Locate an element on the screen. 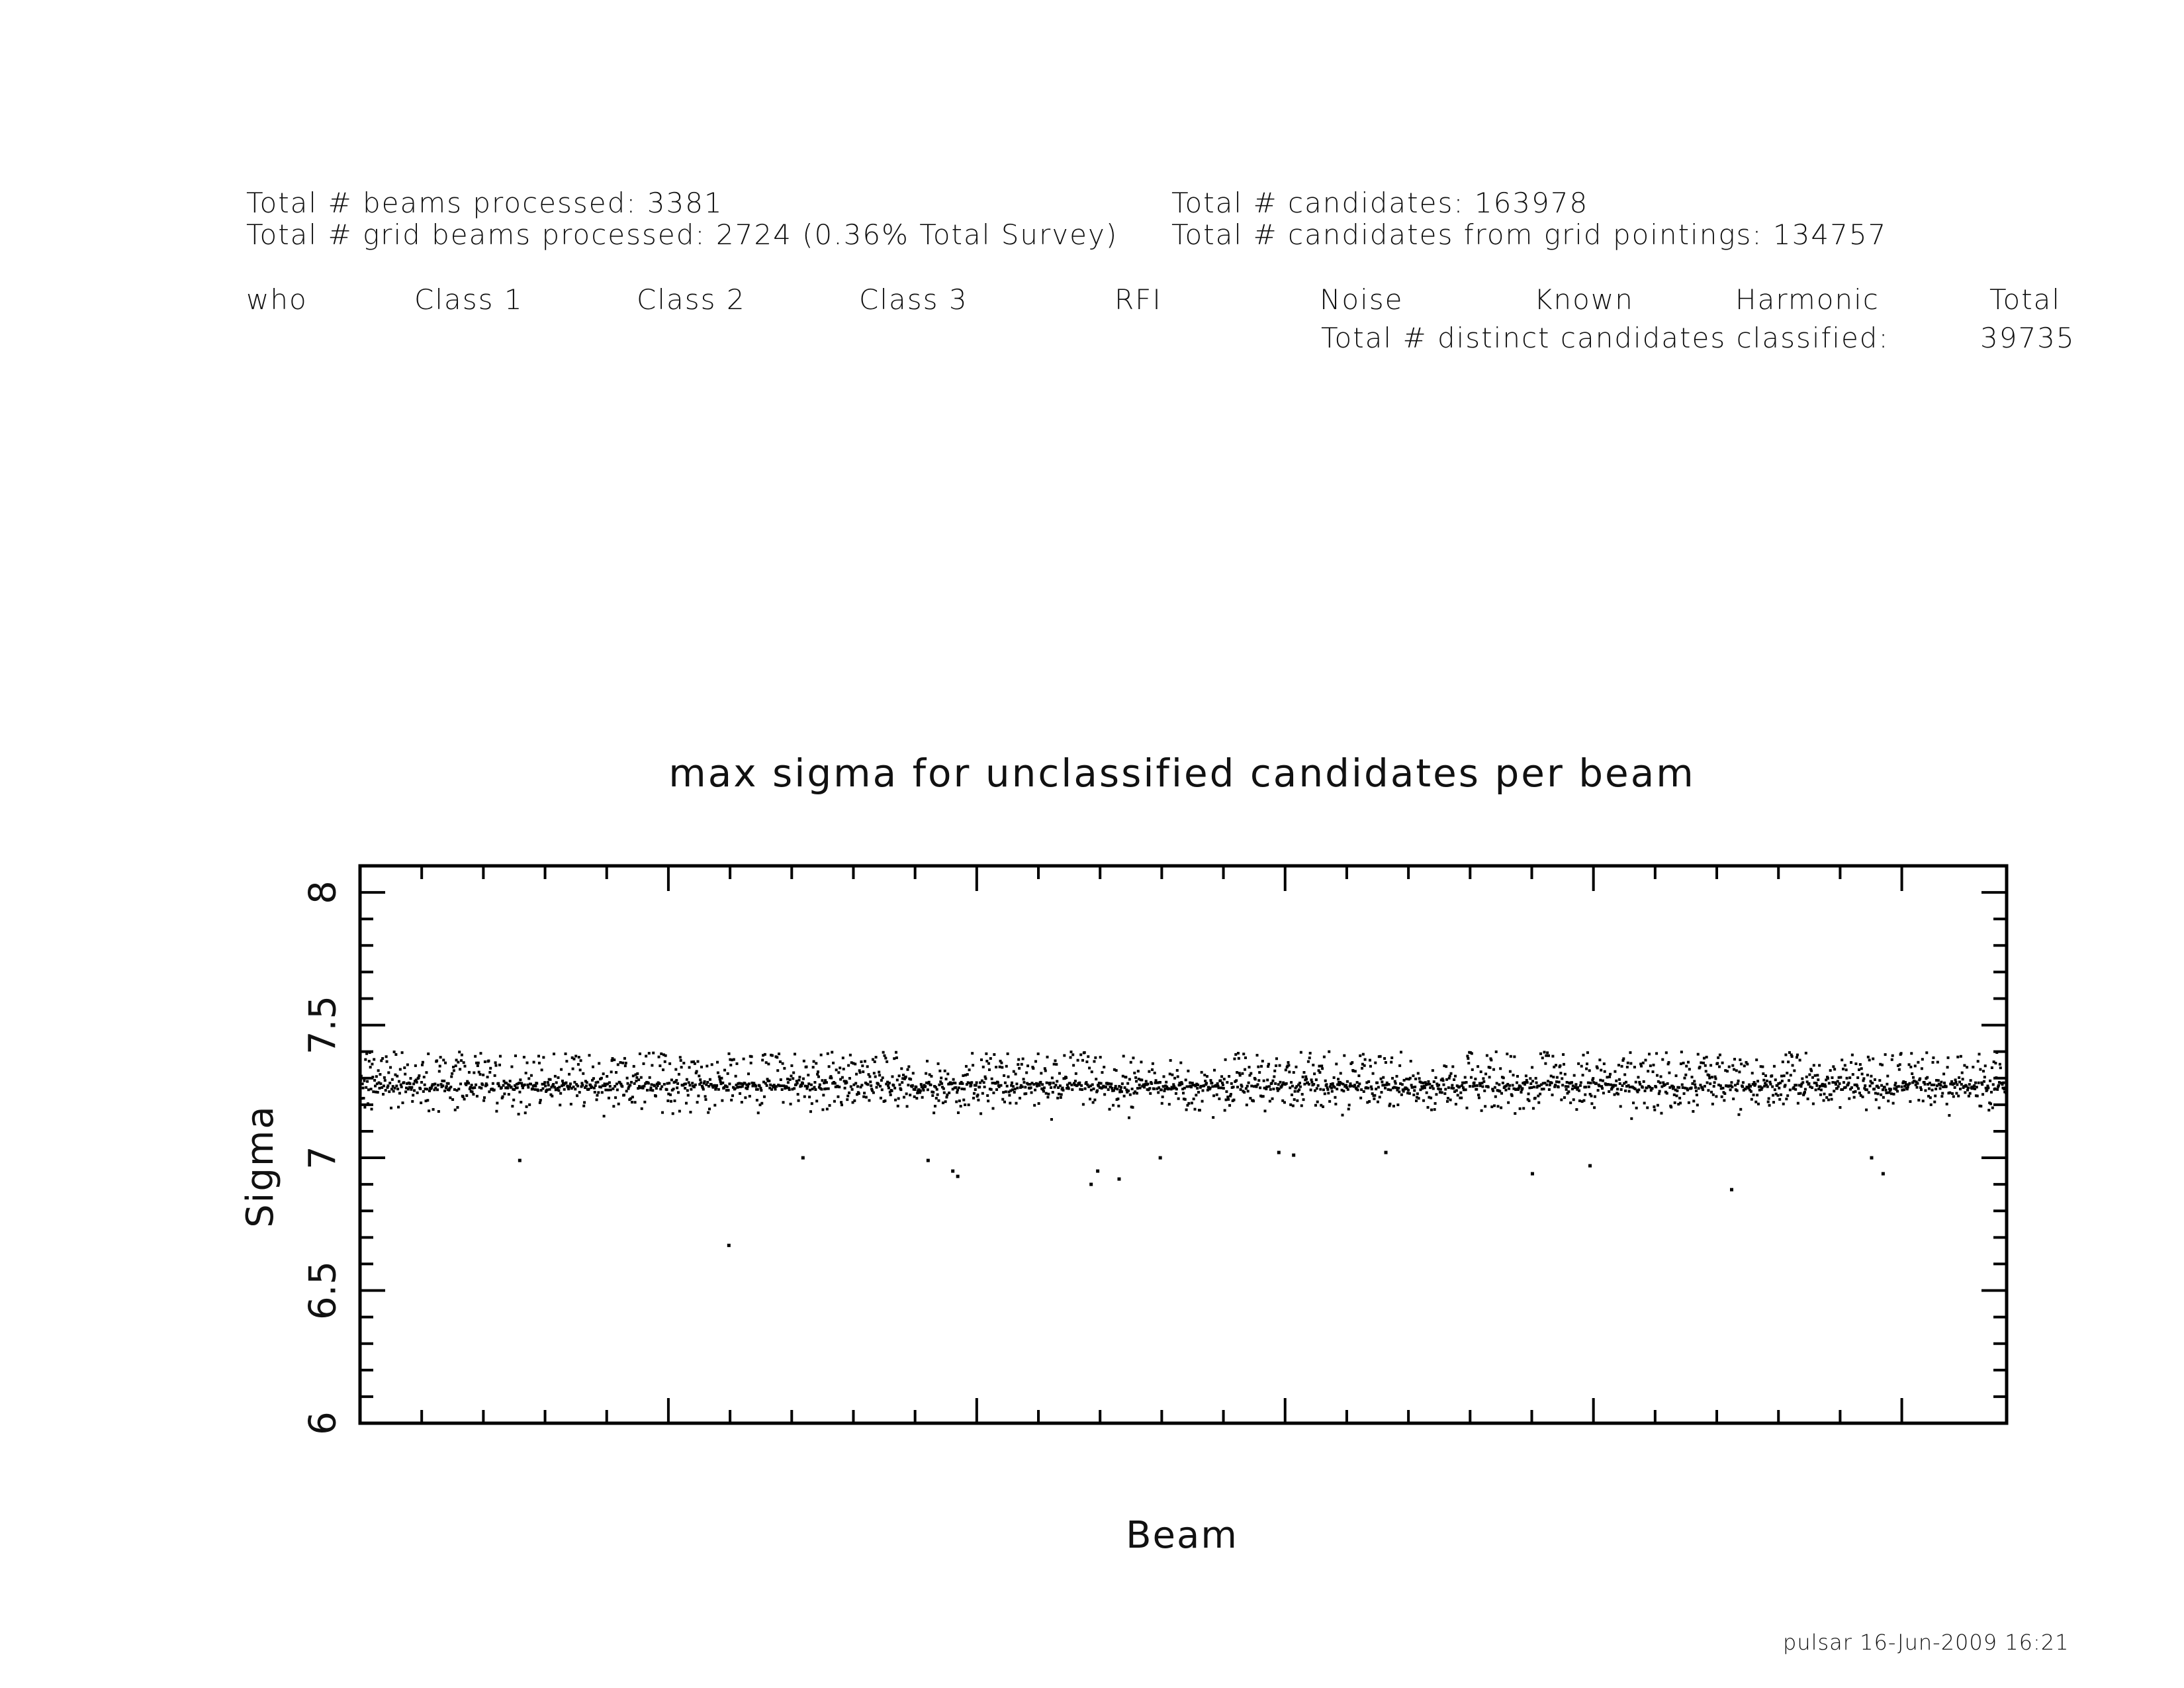  col-who: who is located at coordinates (277, 299).